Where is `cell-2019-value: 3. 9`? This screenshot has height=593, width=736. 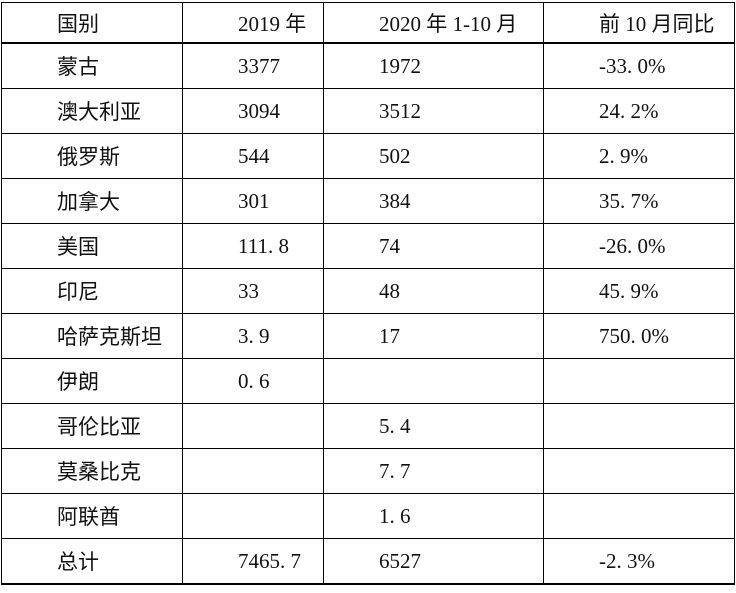
cell-2019-value: 3. 9 is located at coordinates (253, 336).